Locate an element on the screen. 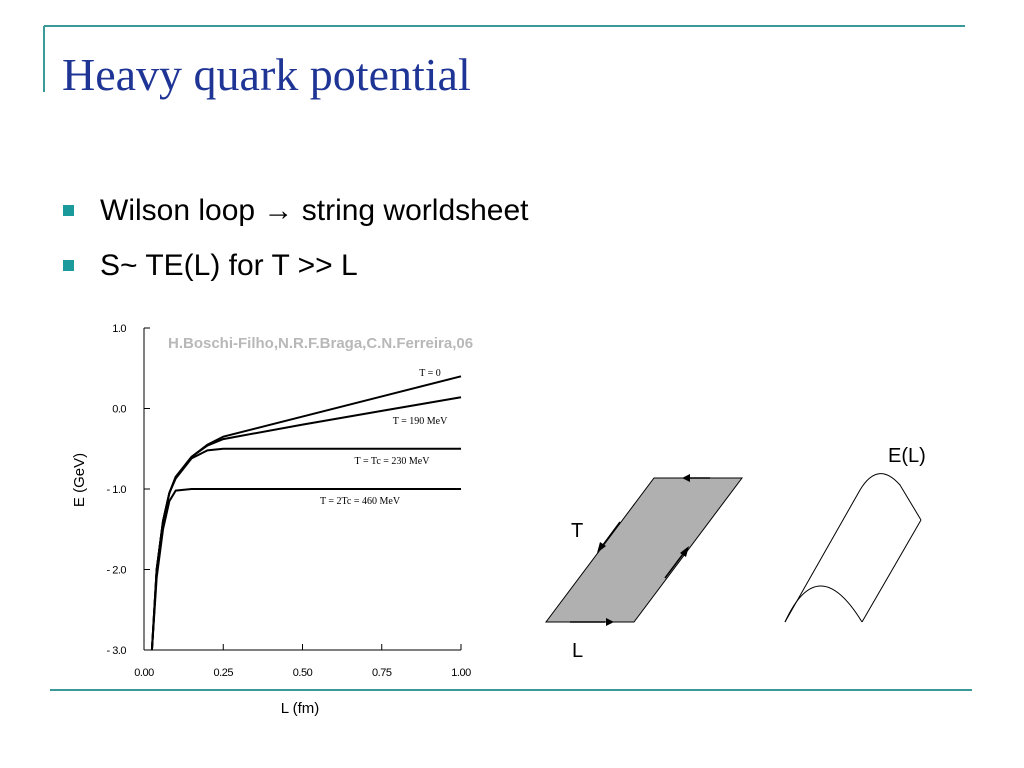 The height and width of the screenshot is (768, 1024). x-axis-label: L (fm) is located at coordinates (300, 708).